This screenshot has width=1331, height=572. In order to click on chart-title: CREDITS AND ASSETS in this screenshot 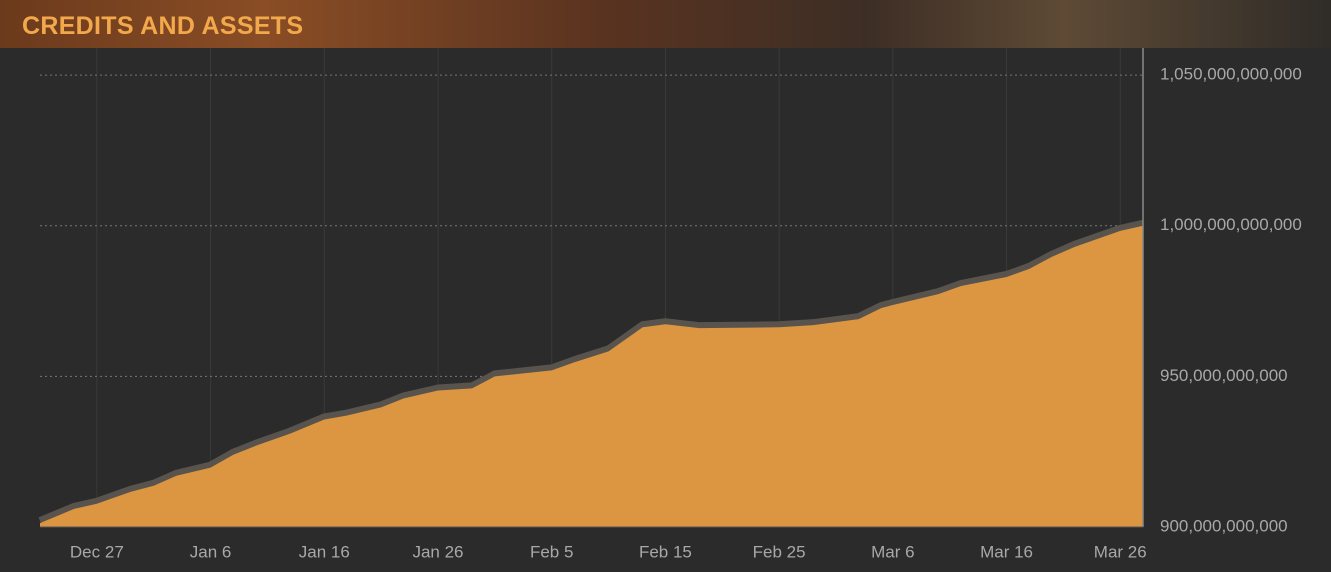, I will do `click(163, 26)`.